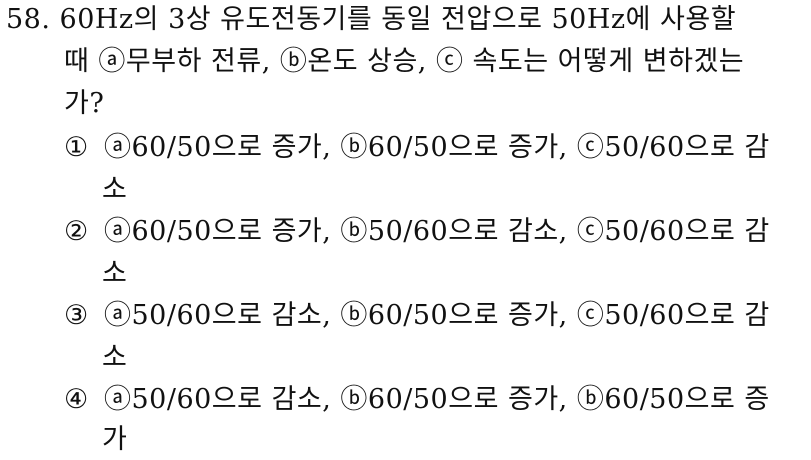 Image resolution: width=811 pixels, height=460 pixels. I want to click on answer-option-2: ② ⓐ60/50으로 증가, ⓑ50/60으로 감소, ⓒ50/60으로 감, so click(435, 232).